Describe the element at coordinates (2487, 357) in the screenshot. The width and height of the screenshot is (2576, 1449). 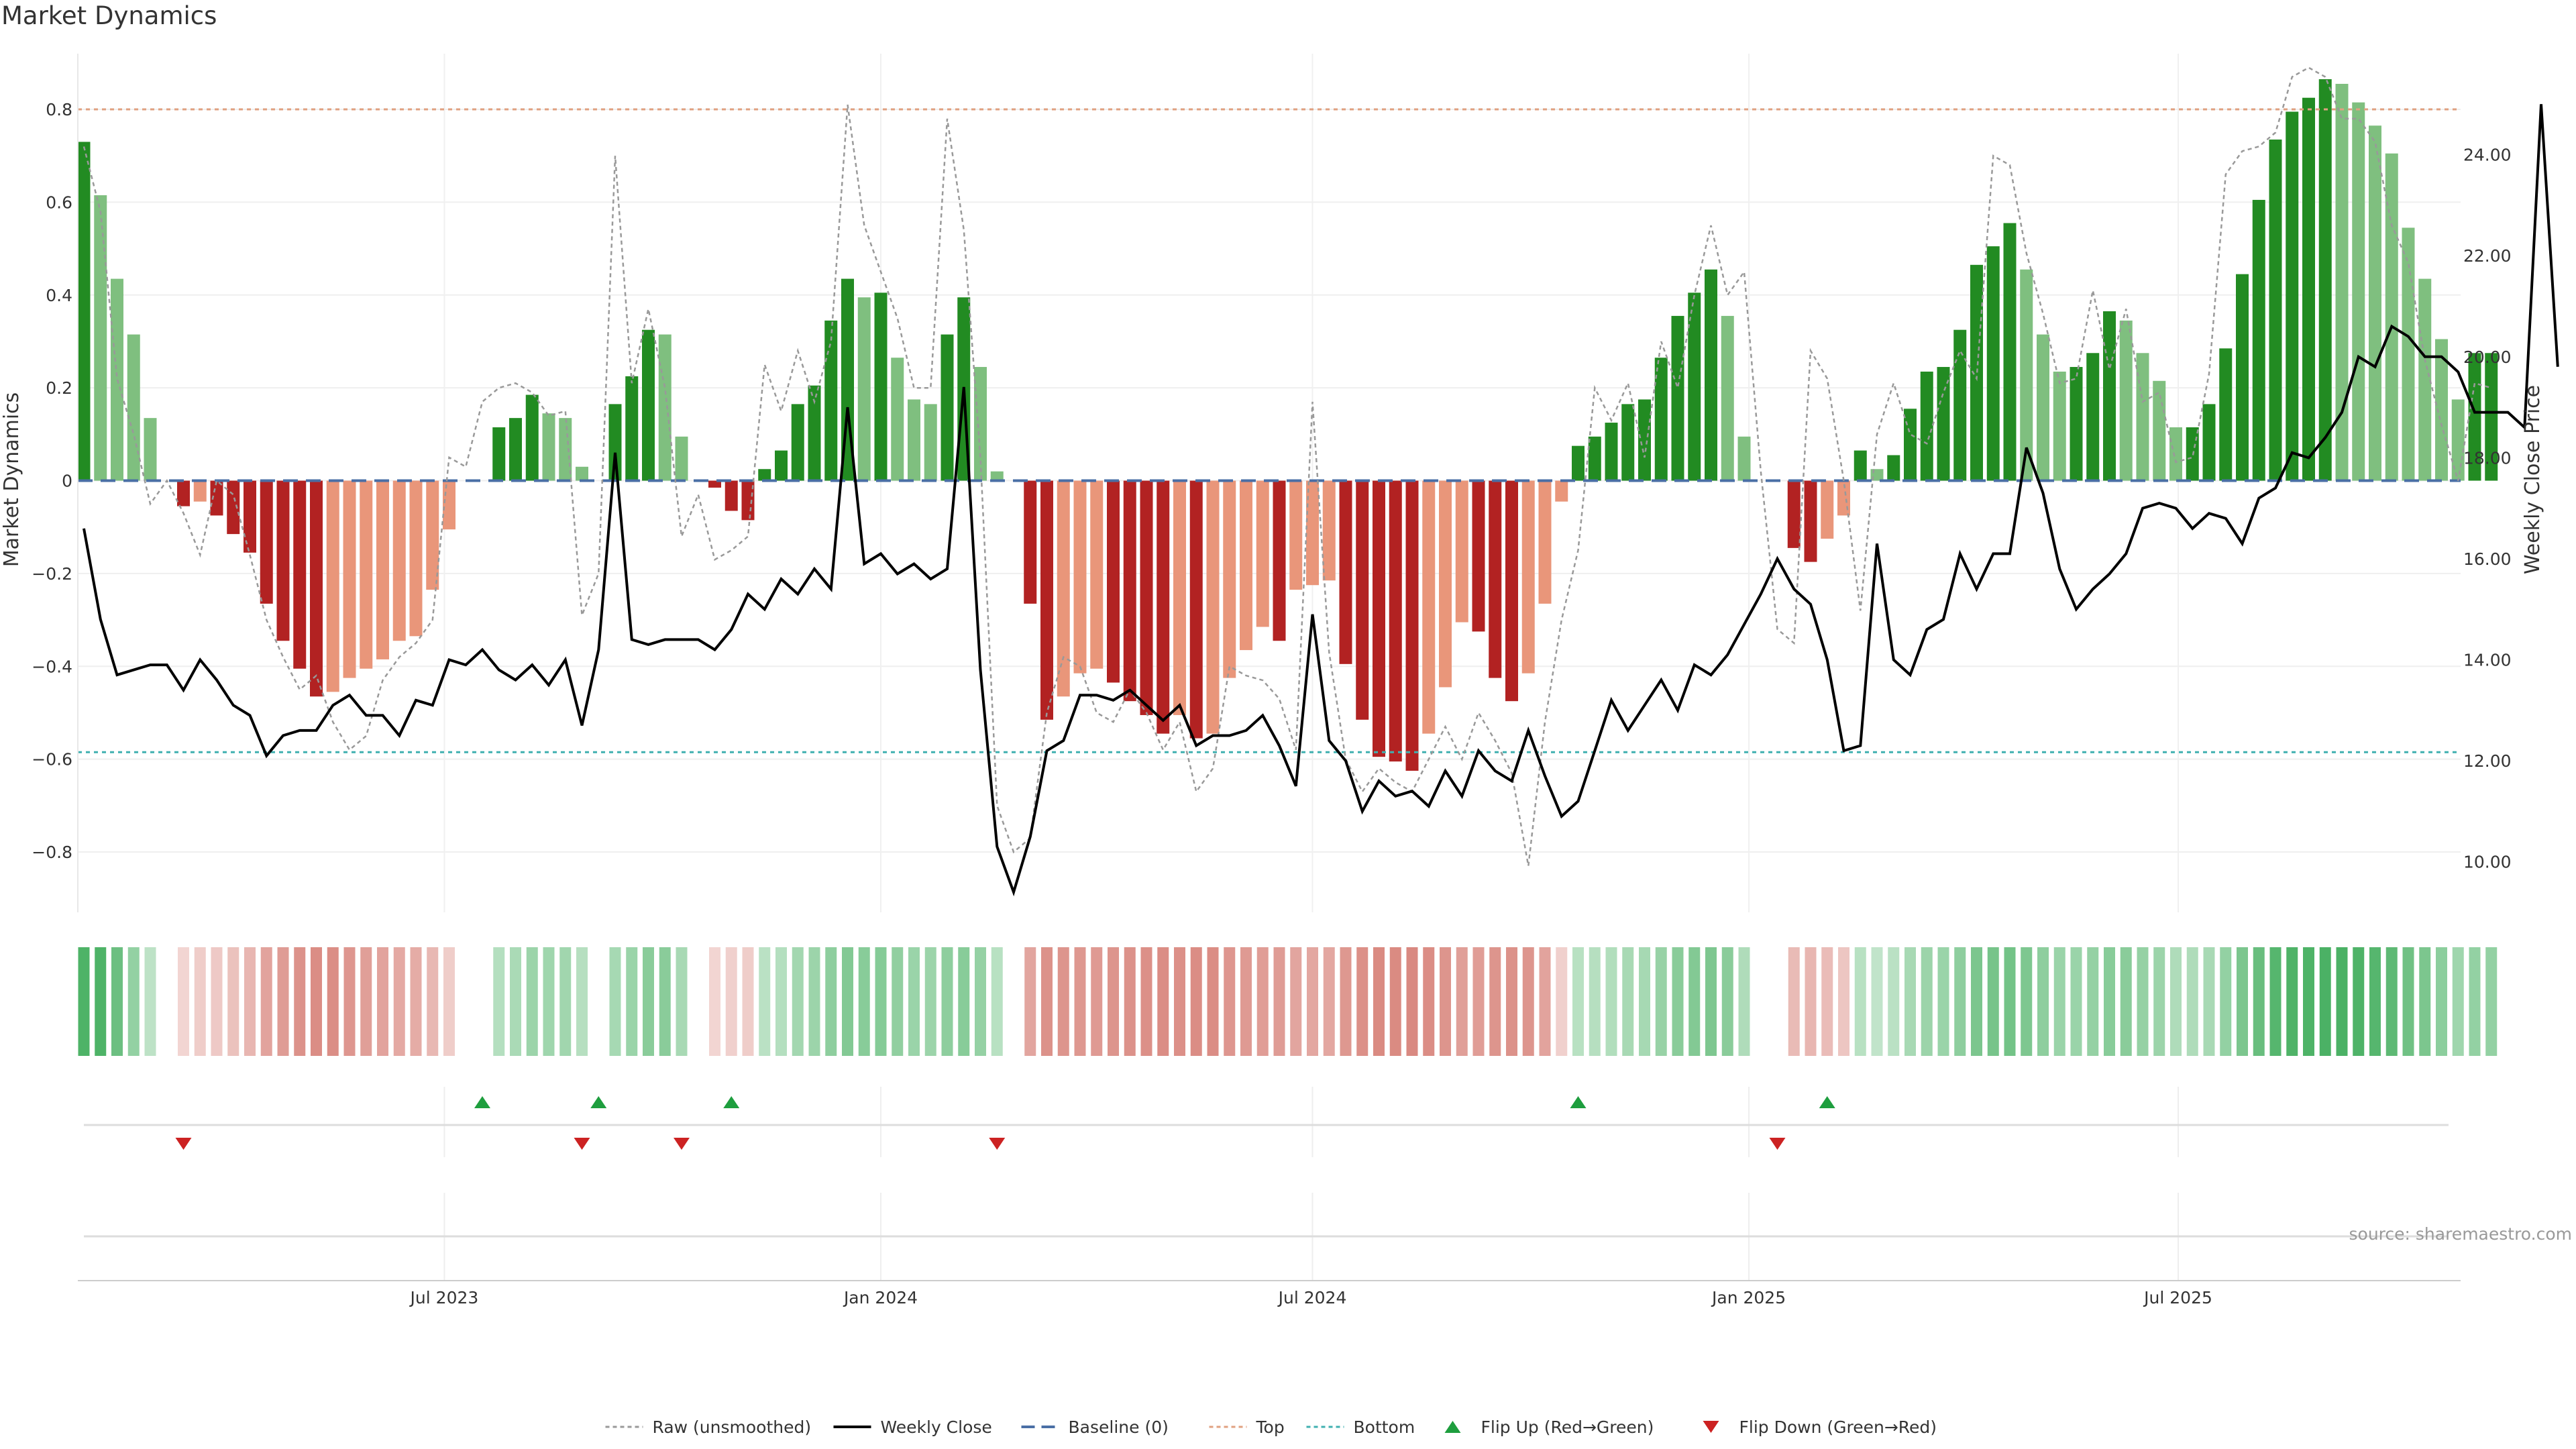
I see `y-tick-label-right: 20.00` at that location.